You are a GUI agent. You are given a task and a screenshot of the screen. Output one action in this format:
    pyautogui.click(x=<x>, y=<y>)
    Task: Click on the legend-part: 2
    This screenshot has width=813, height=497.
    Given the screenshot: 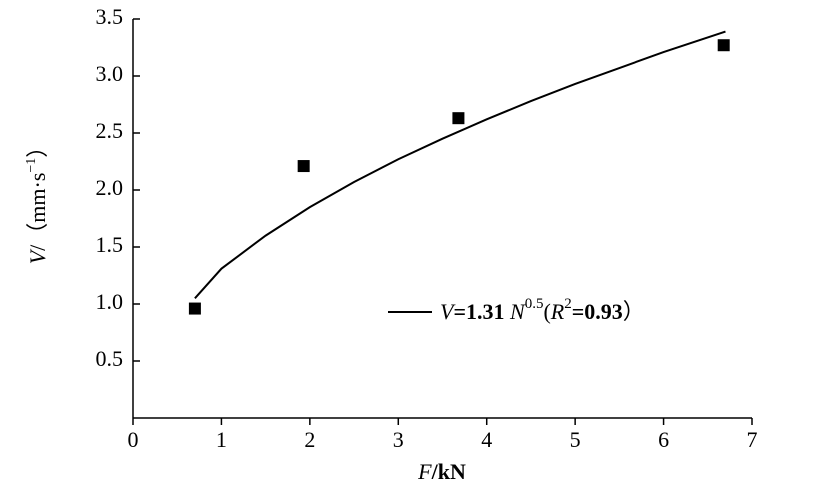 What is the action you would take?
    pyautogui.click(x=568, y=304)
    